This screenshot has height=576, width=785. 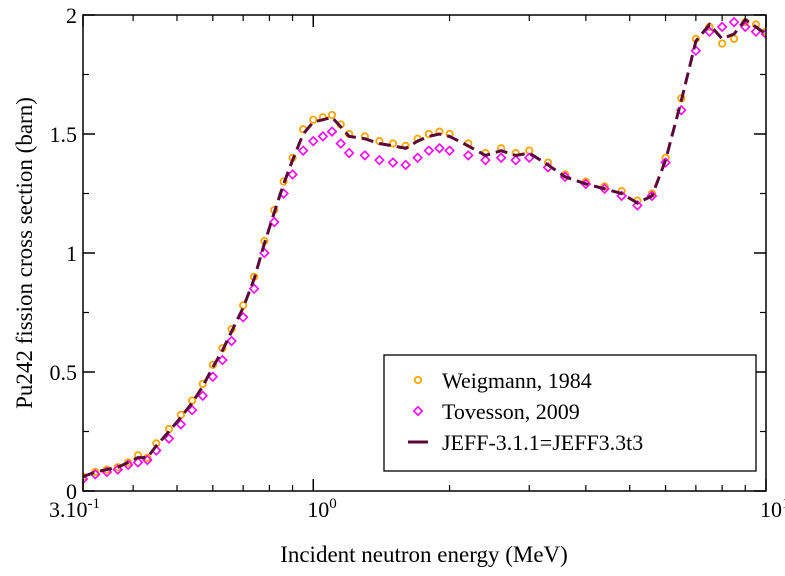 What do you see at coordinates (24, 253) in the screenshot?
I see `y-axis-label: Pu242 fission cross section (barn)` at bounding box center [24, 253].